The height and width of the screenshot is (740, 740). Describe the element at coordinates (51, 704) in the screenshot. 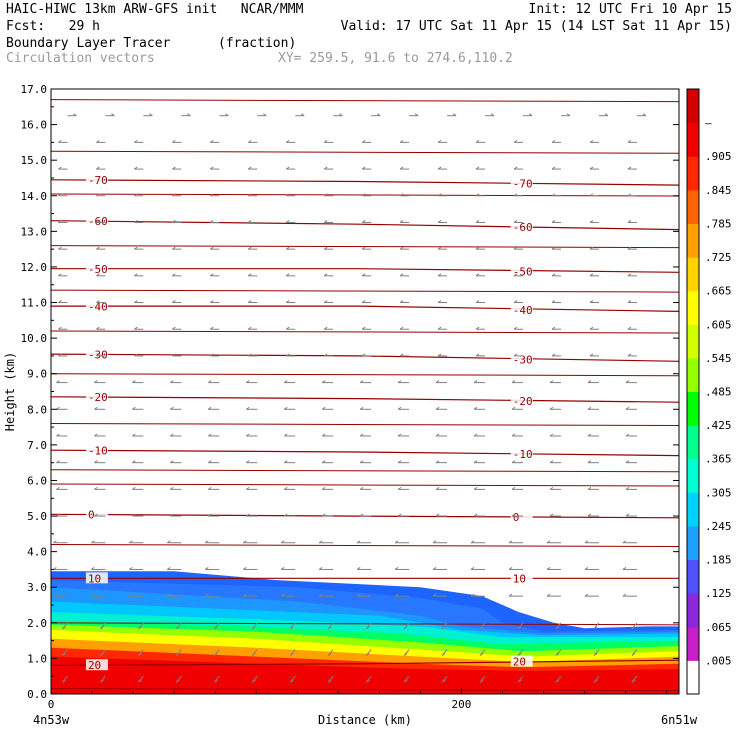

I see `x-tick-label: 0` at that location.